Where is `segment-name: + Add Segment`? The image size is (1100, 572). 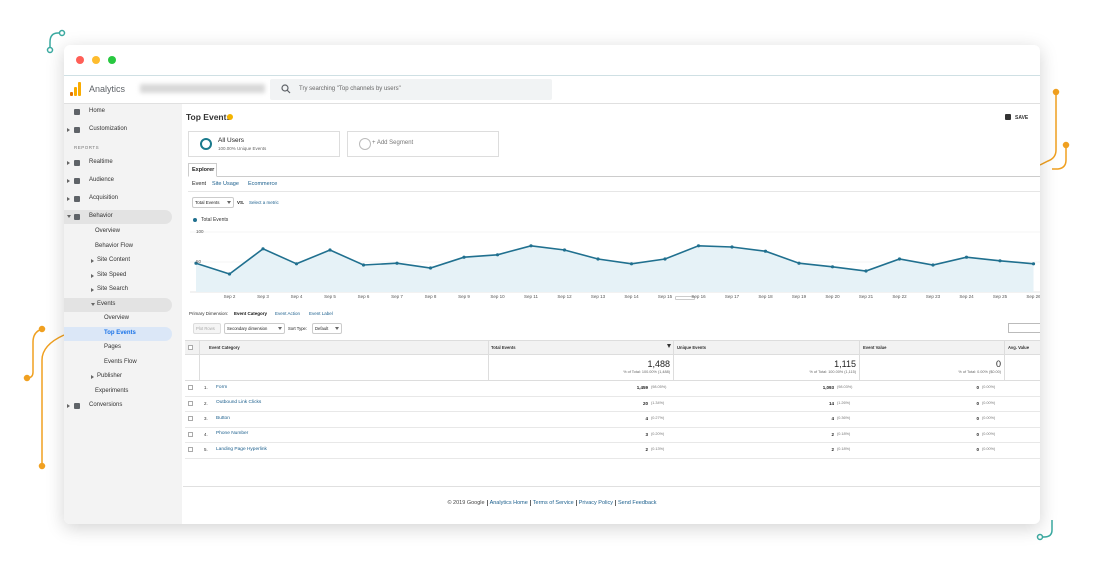 segment-name: + Add Segment is located at coordinates (393, 143).